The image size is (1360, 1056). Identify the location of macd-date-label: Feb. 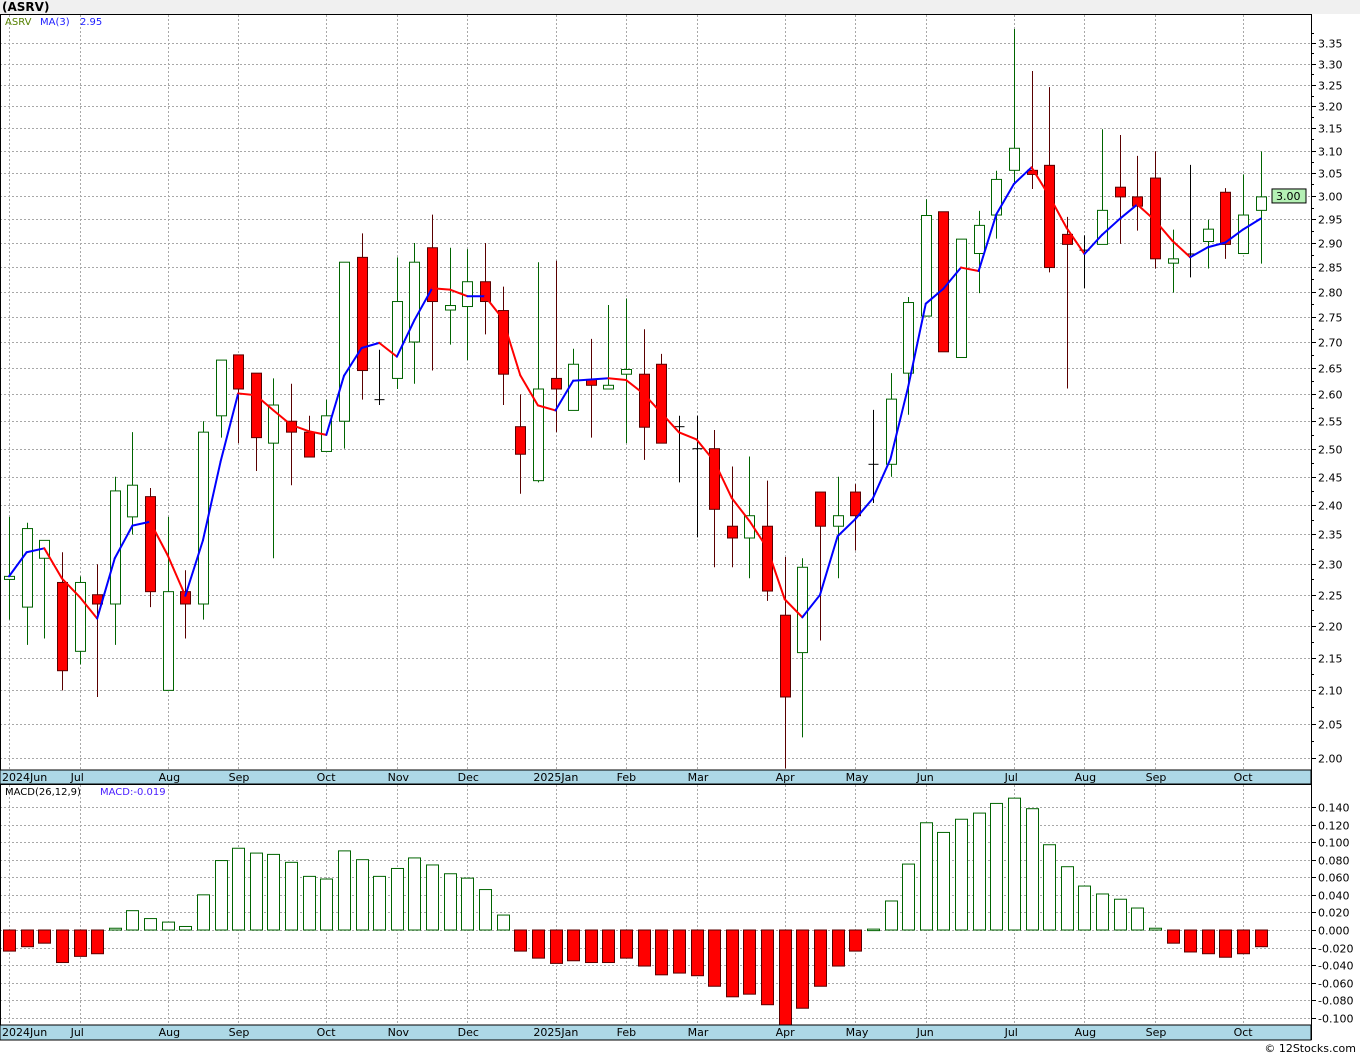
(626, 1032).